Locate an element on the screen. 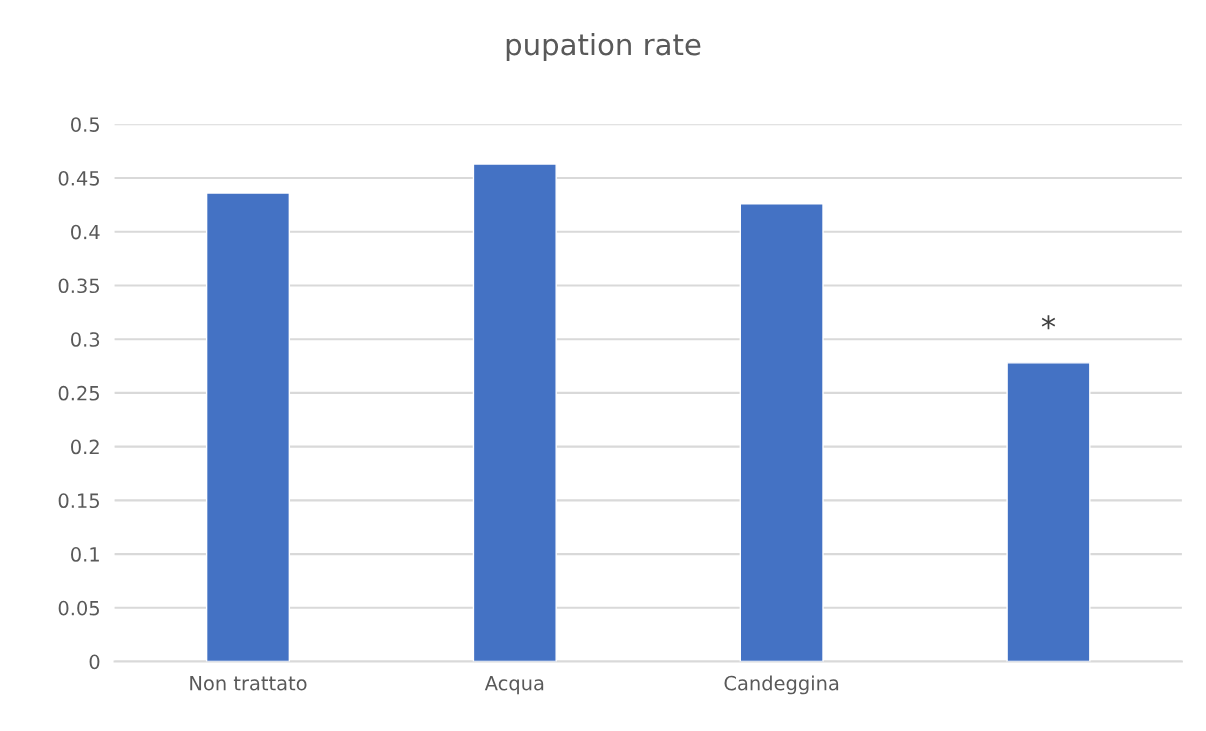  x-tick-label: Candeggina is located at coordinates (781, 685).